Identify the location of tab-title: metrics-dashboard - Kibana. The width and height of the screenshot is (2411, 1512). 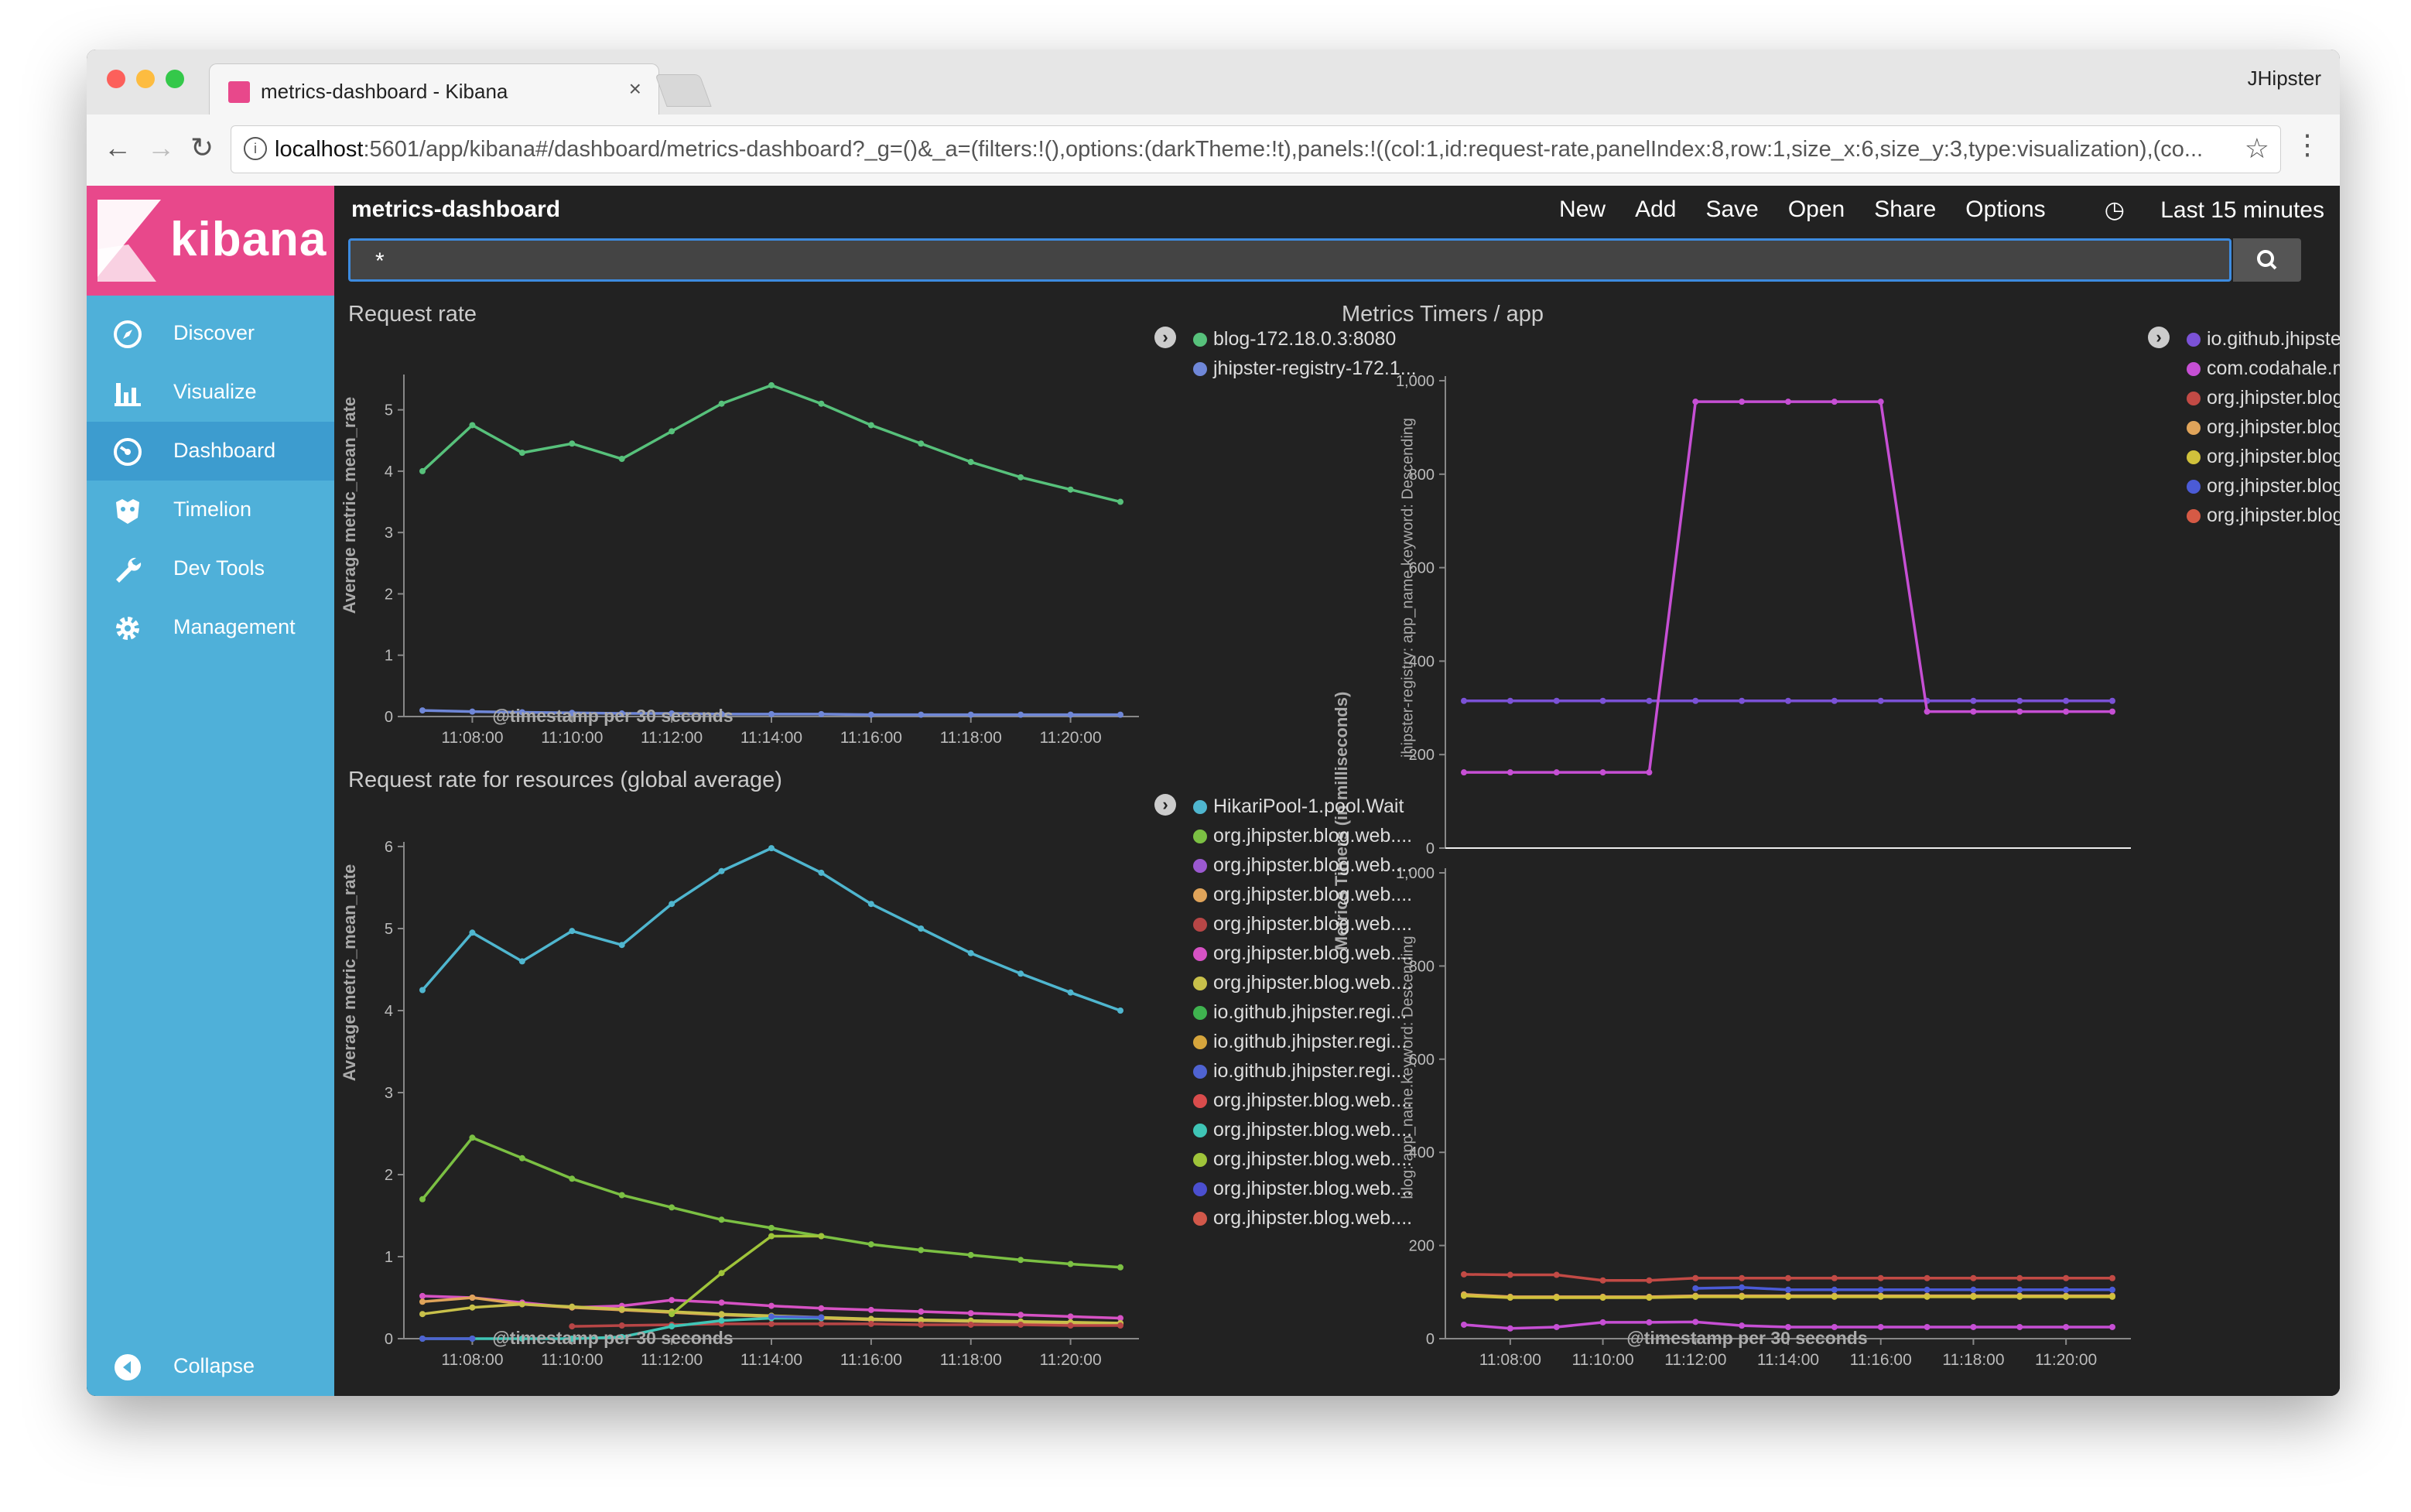
(384, 91).